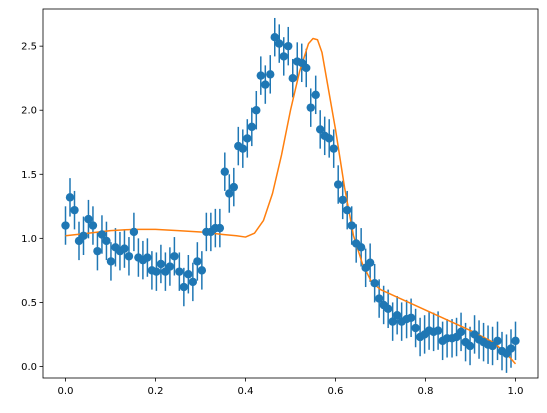 The image size is (547, 413). What do you see at coordinates (516, 391) in the screenshot?
I see `x-tick-label: 1.0` at bounding box center [516, 391].